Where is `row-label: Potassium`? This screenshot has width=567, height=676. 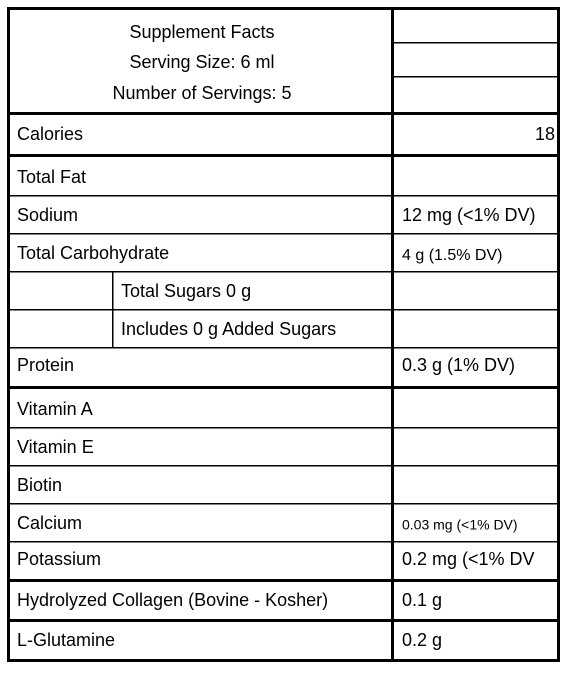 row-label: Potassium is located at coordinates (59, 559).